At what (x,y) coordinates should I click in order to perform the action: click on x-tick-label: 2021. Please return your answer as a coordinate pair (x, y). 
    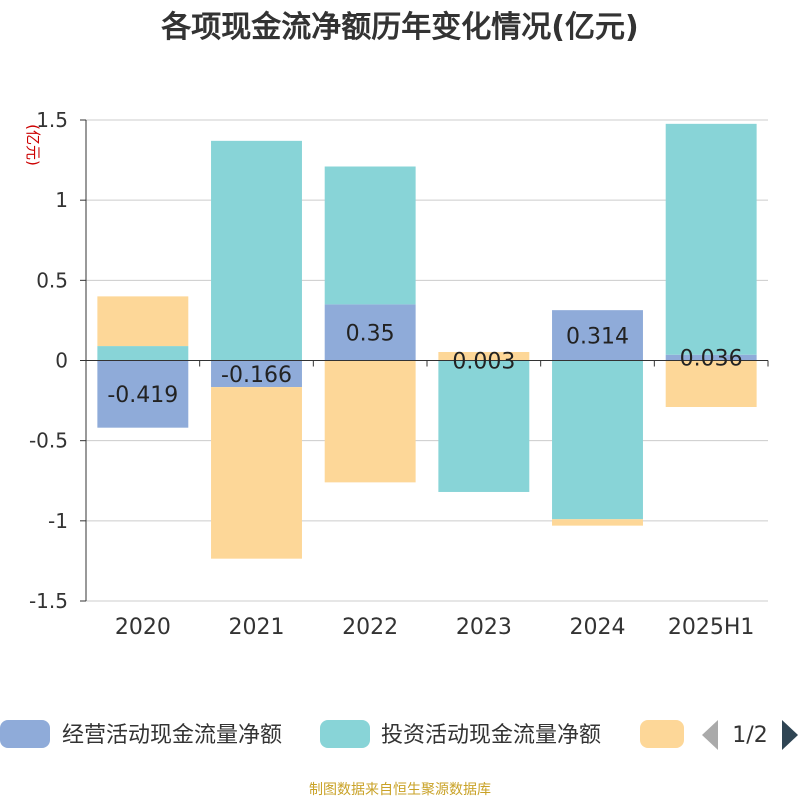
    Looking at the image, I should click on (257, 627).